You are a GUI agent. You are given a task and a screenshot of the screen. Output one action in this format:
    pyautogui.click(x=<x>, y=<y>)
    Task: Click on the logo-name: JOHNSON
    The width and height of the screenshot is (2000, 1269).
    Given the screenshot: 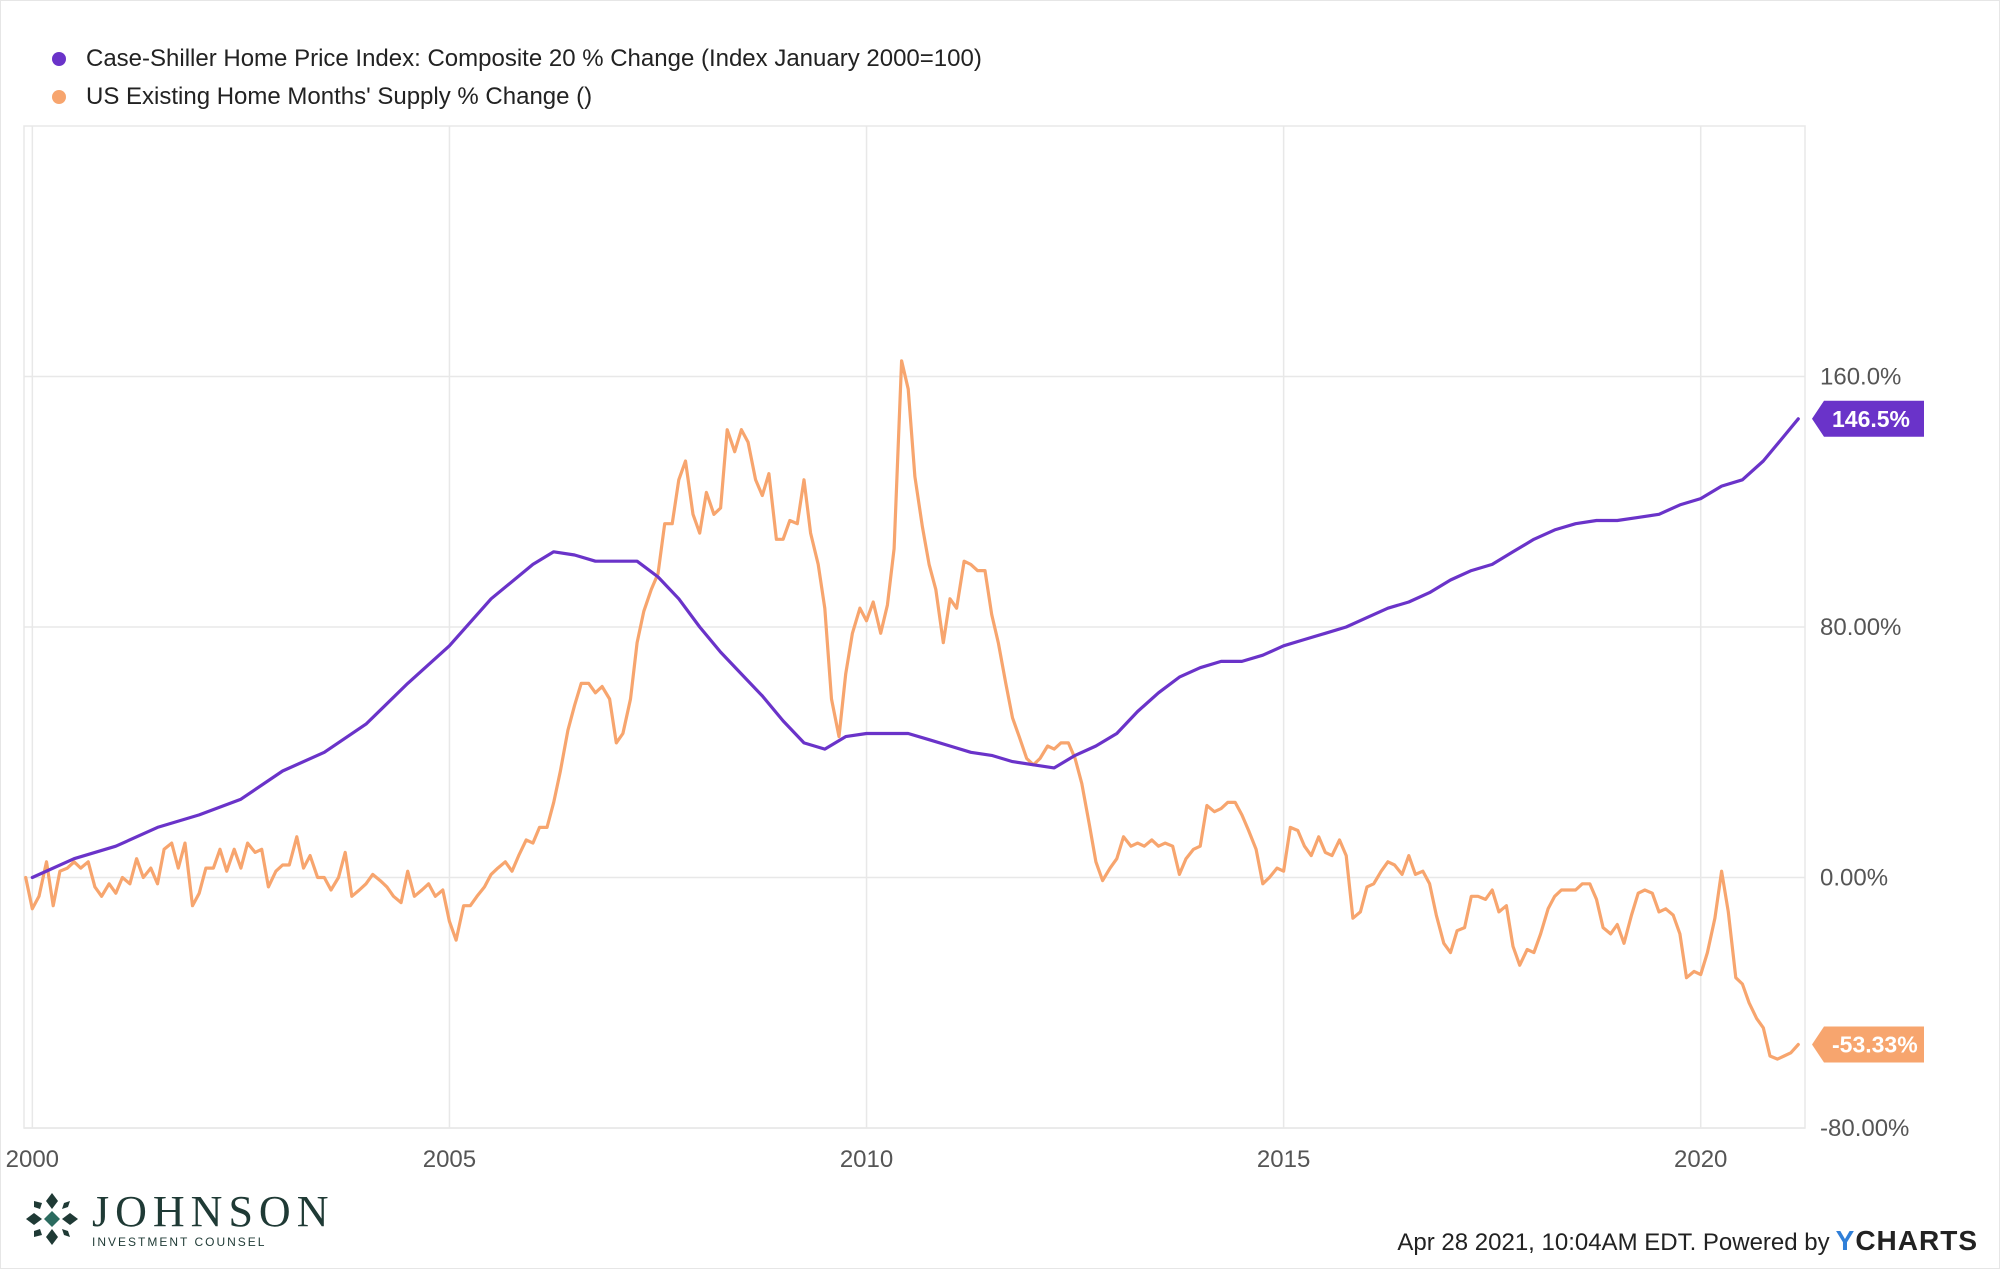 What is the action you would take?
    pyautogui.click(x=213, y=1211)
    